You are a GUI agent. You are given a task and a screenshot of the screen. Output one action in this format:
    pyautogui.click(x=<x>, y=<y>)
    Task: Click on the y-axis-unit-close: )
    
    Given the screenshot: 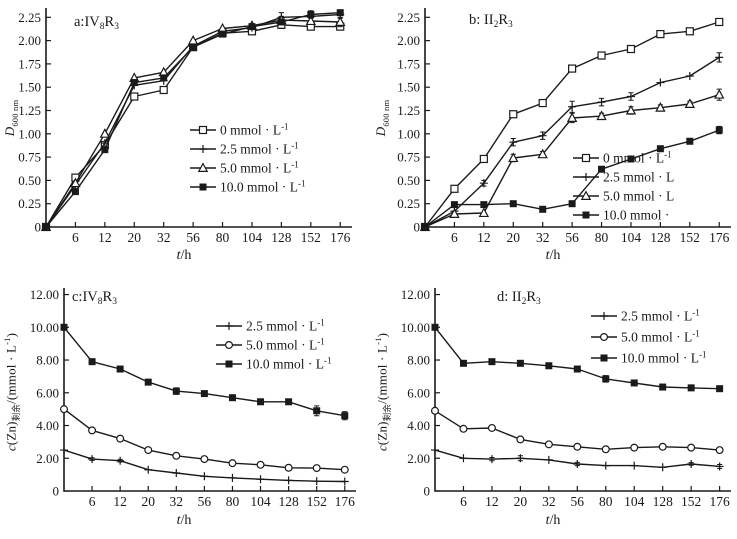 What is the action you would take?
    pyautogui.click(x=382, y=335)
    